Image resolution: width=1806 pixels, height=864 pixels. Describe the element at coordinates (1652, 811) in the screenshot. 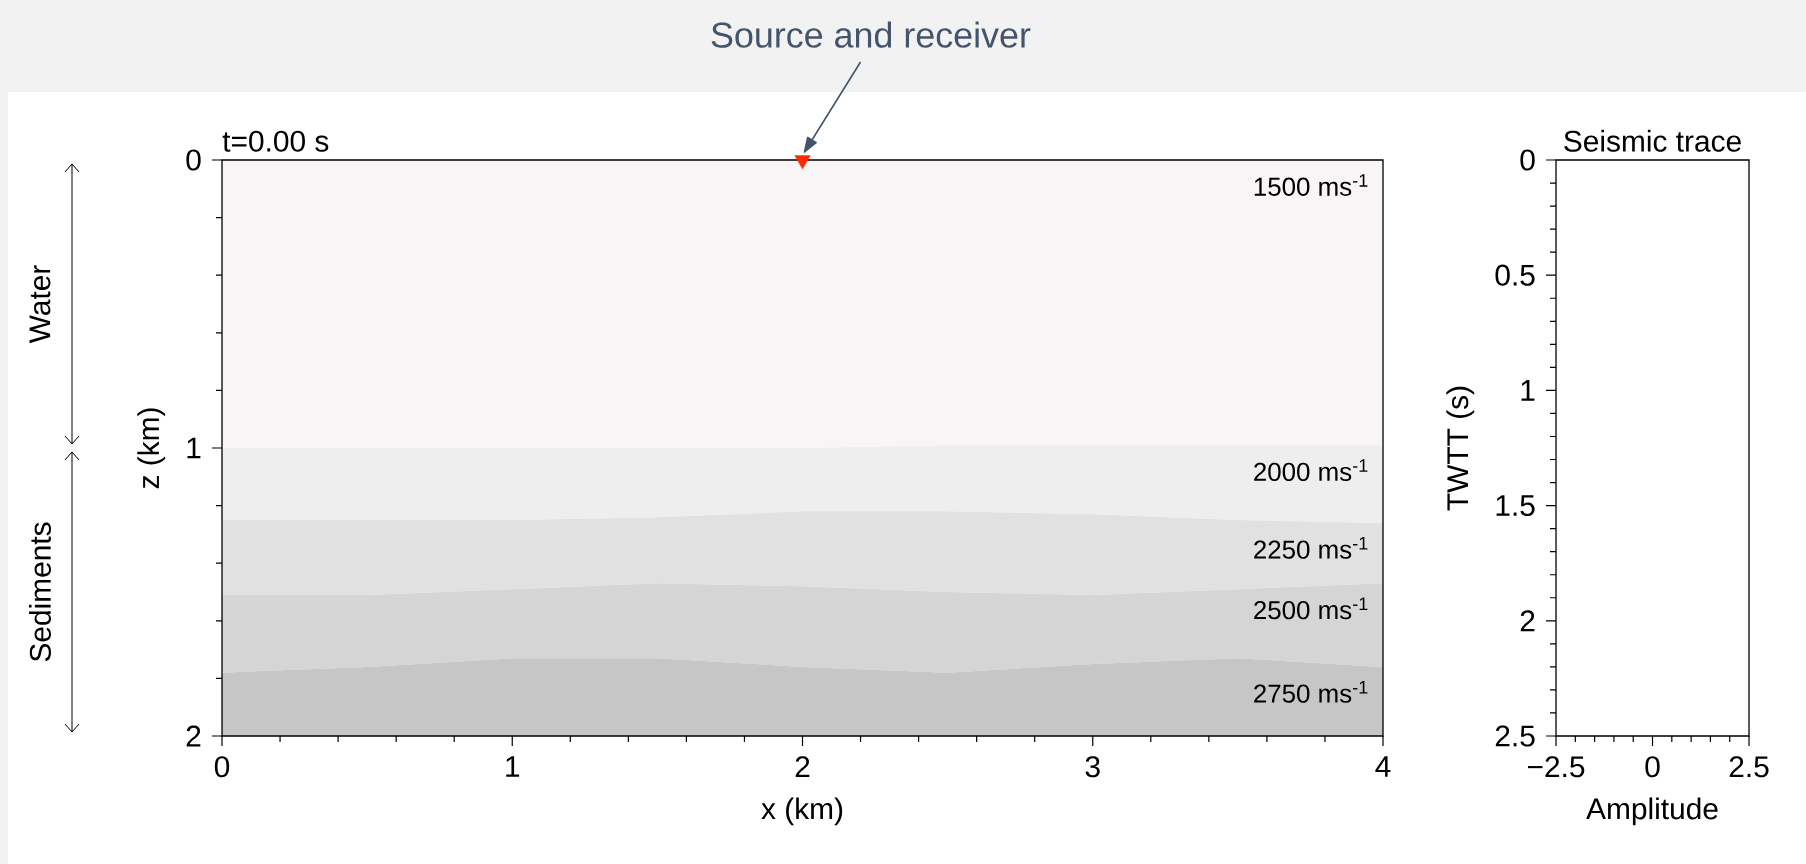

I see `x-axis-title: Amplitude` at that location.